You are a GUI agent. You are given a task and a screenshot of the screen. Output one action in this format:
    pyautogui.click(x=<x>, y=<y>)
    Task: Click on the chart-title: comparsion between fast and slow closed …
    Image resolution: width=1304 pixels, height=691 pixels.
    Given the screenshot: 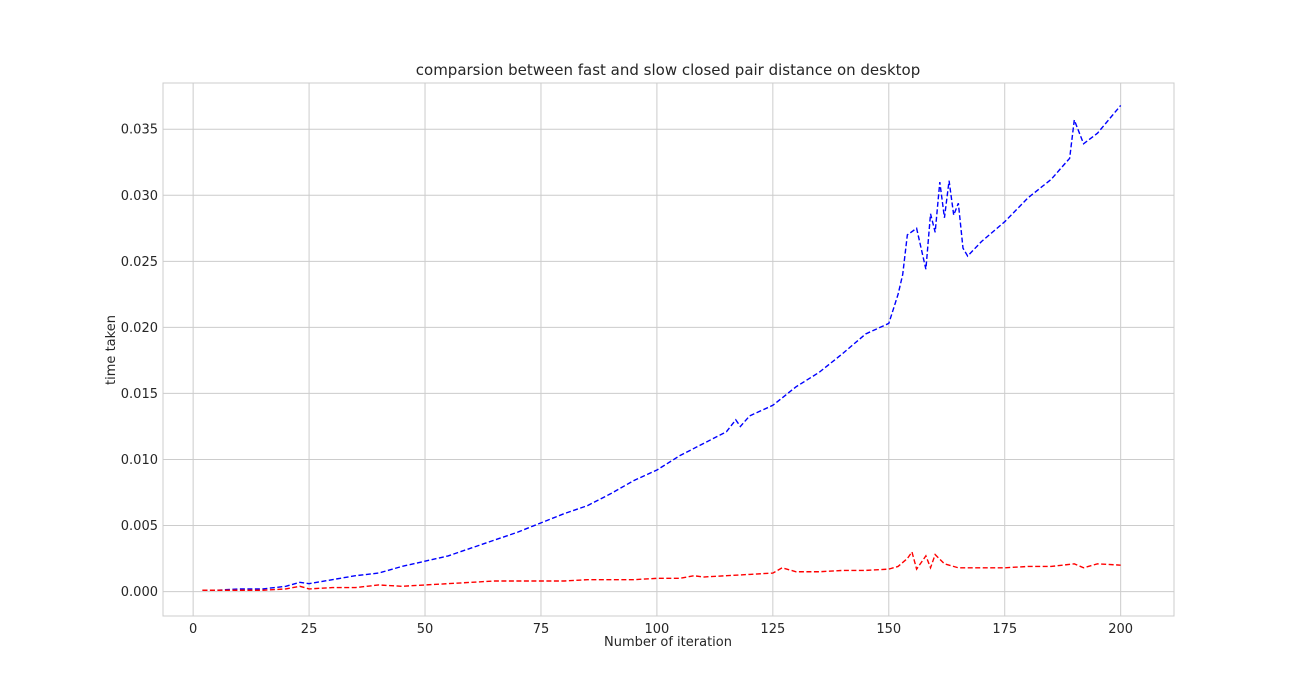 What is the action you would take?
    pyautogui.click(x=668, y=70)
    